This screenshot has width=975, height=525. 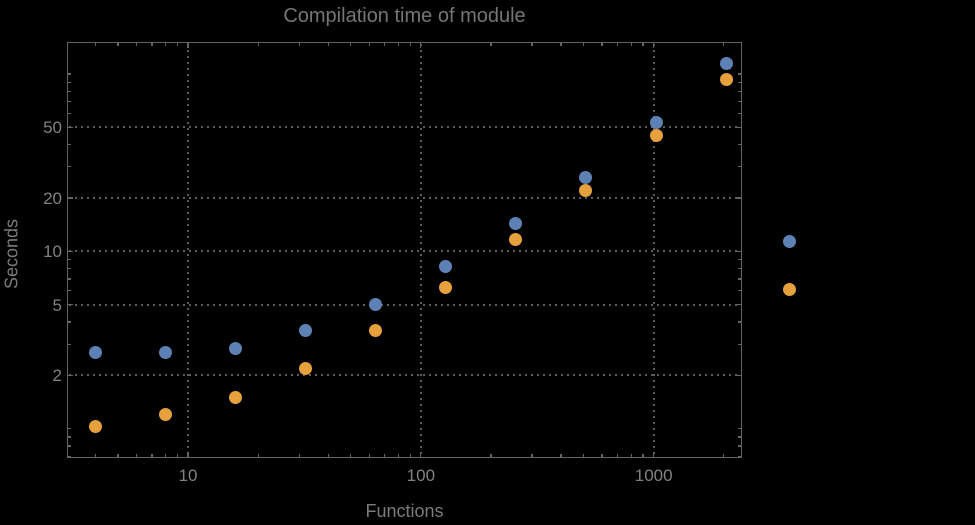 What do you see at coordinates (52, 199) in the screenshot?
I see `y-tick-label: 20` at bounding box center [52, 199].